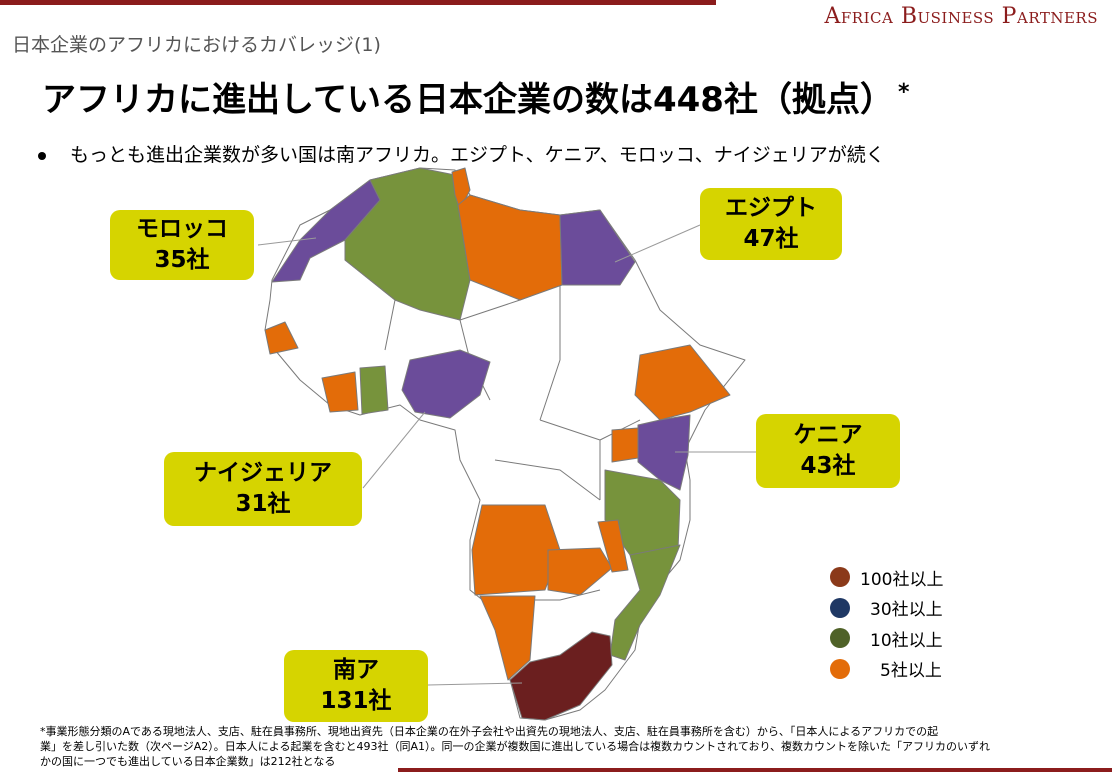 Image resolution: width=1112 pixels, height=772 pixels. I want to click on section-title: 日本企業のアフリカにおけるカバレッジ(1), so click(196, 45).